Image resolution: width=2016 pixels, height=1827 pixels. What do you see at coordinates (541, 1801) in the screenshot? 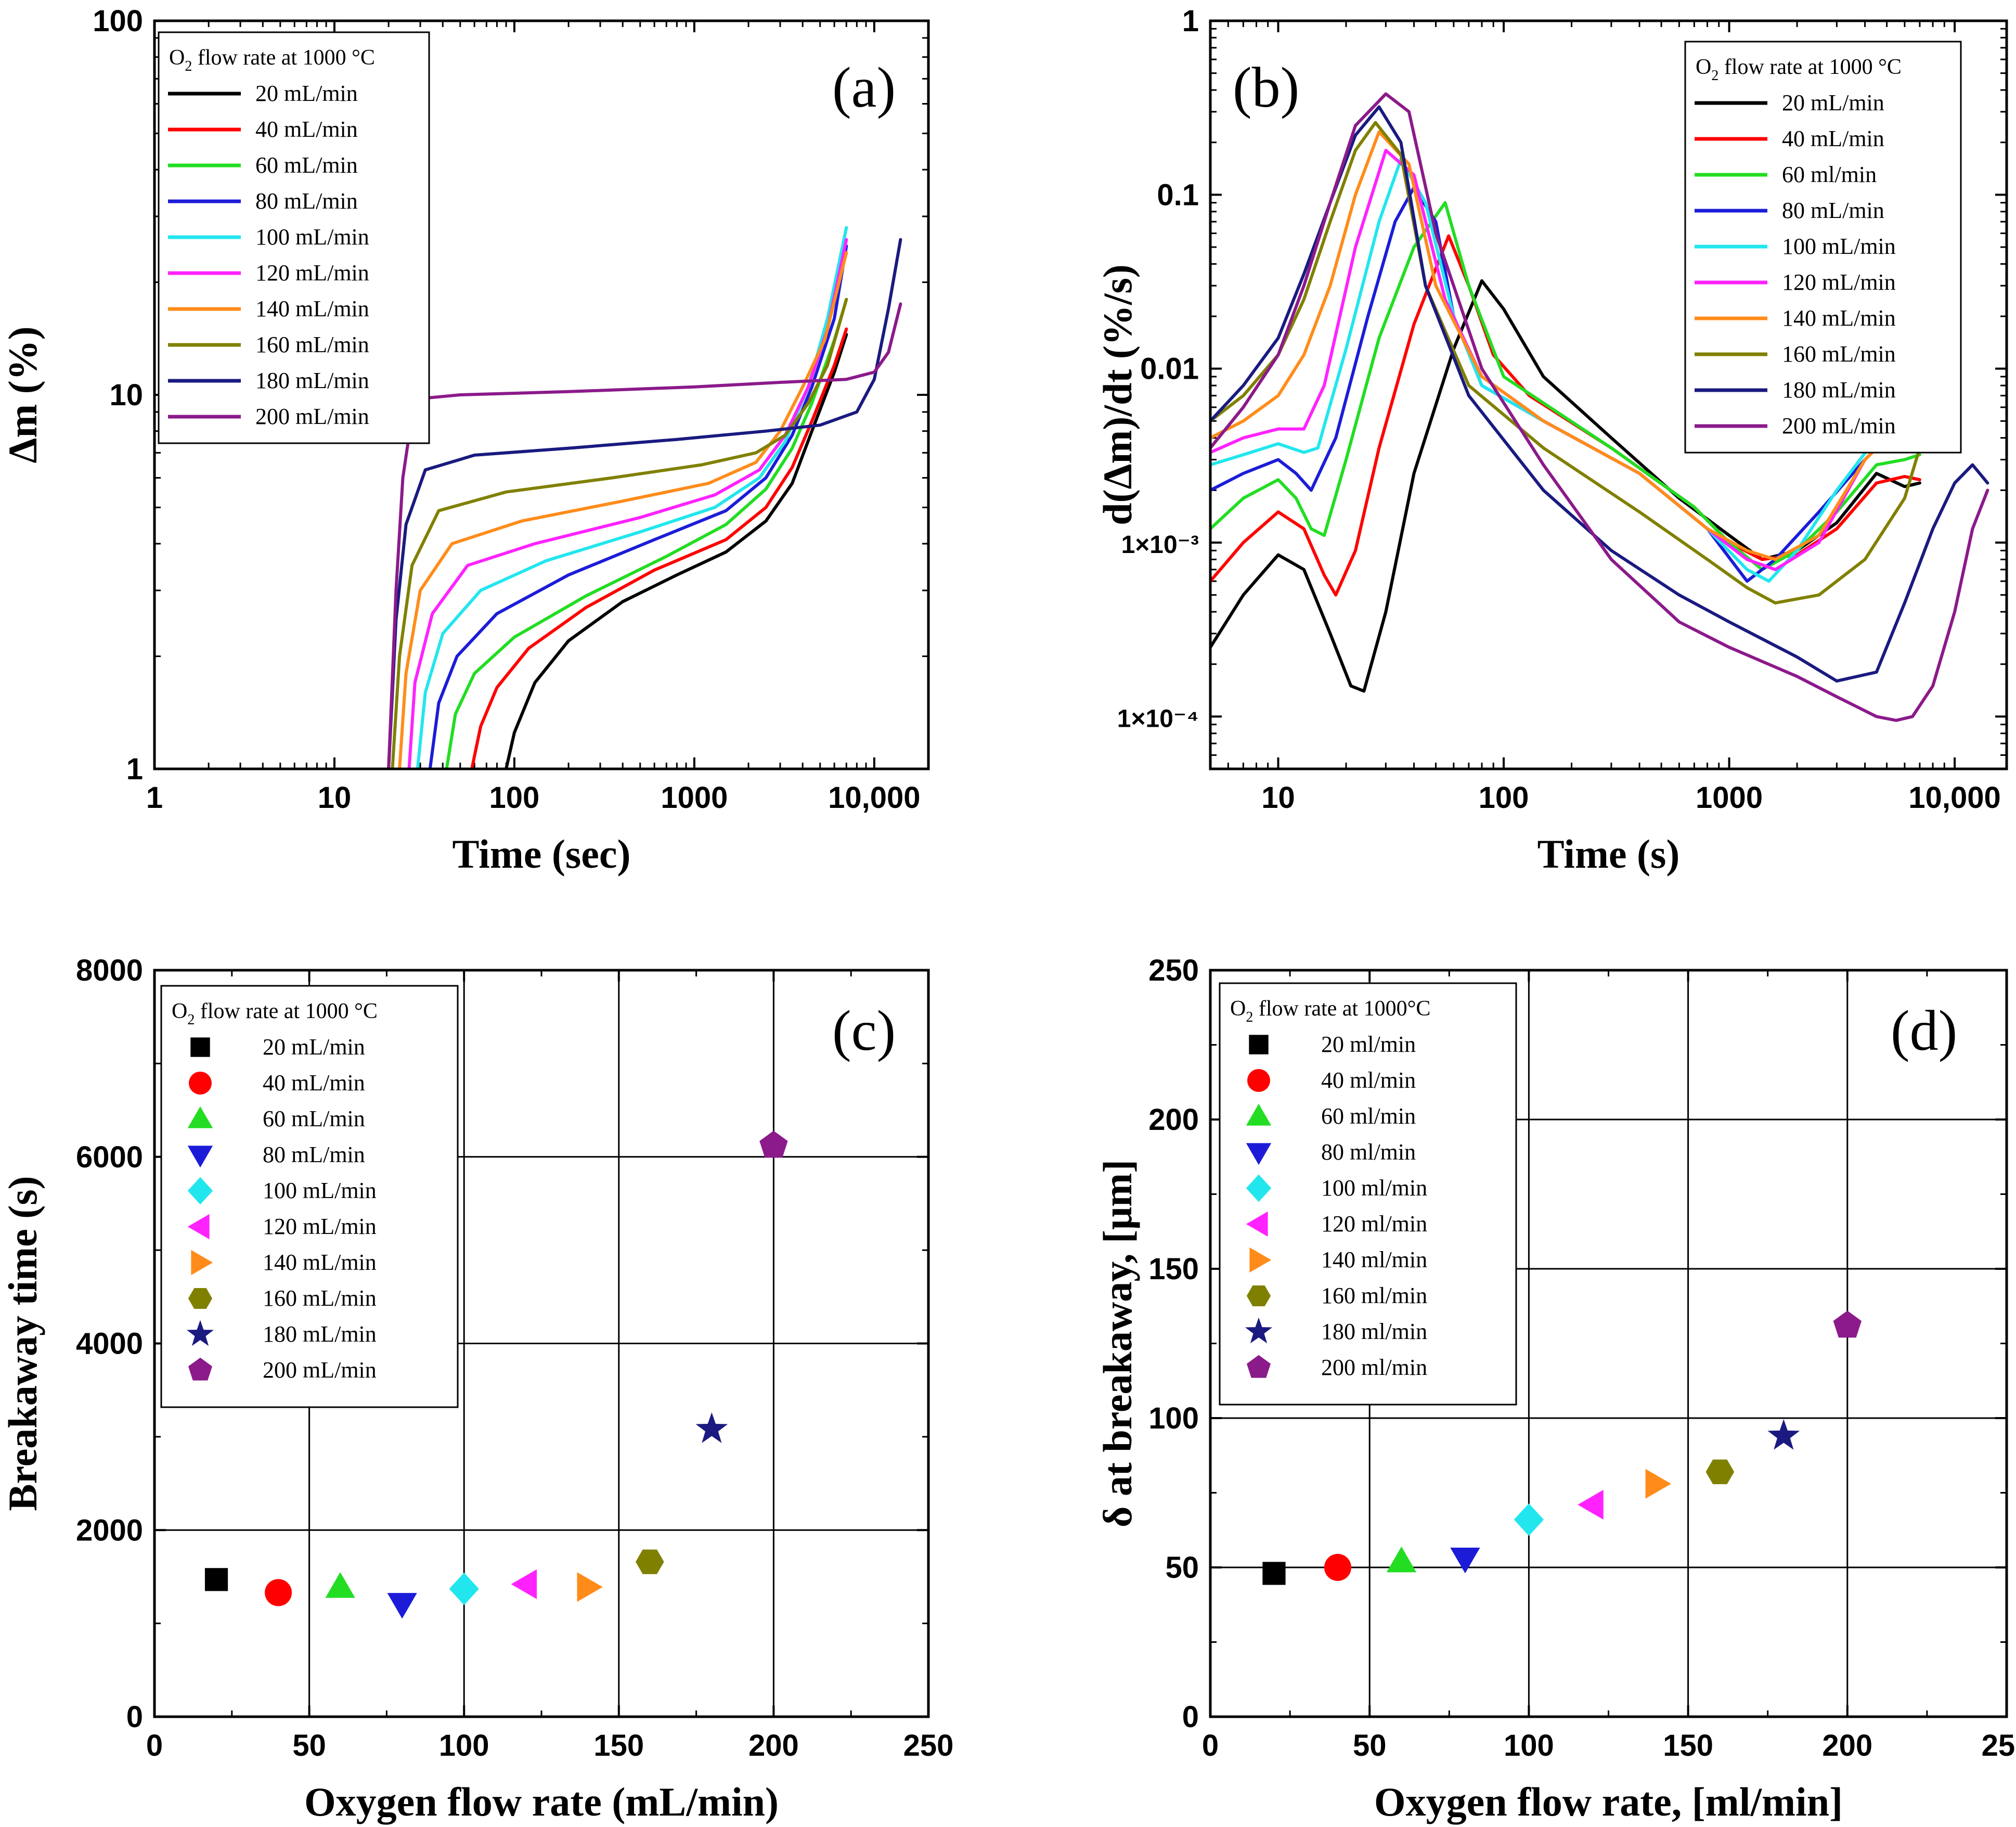
I see `x-axis-title: Oxygen flow rate (mL/min)` at bounding box center [541, 1801].